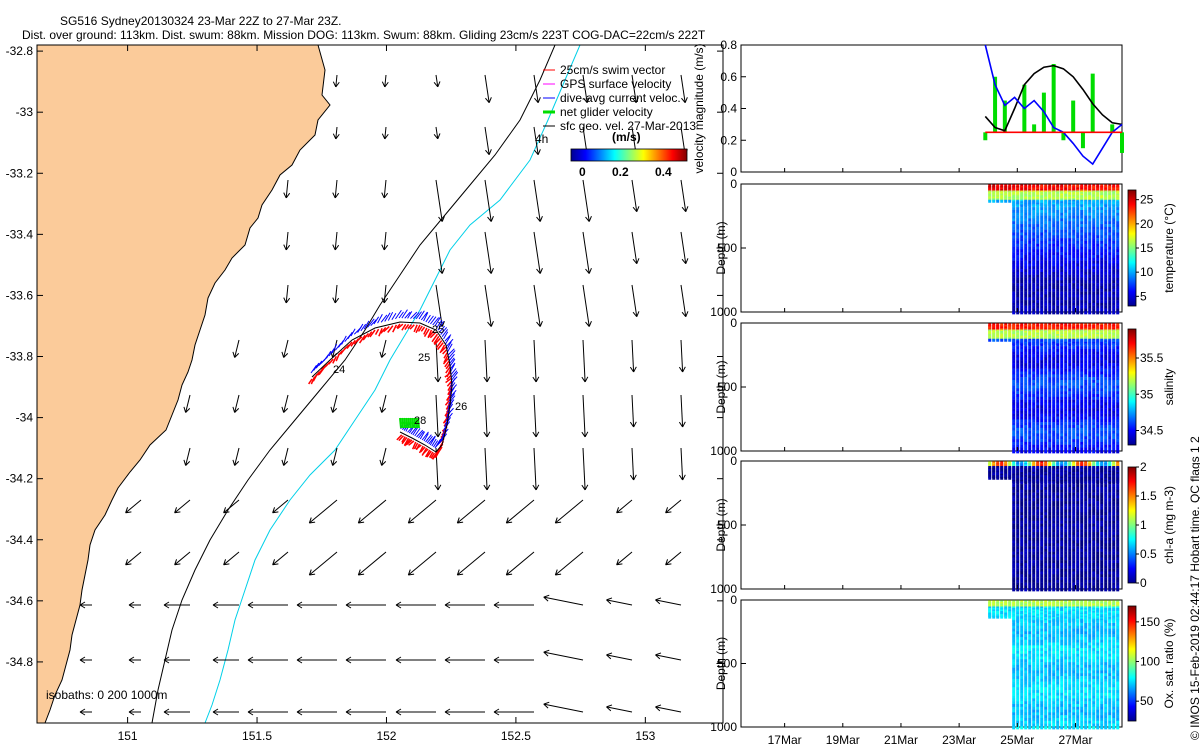 This screenshot has height=750, width=1200. What do you see at coordinates (633, 477) in the screenshot?
I see `velocity-arrow-head` at bounding box center [633, 477].